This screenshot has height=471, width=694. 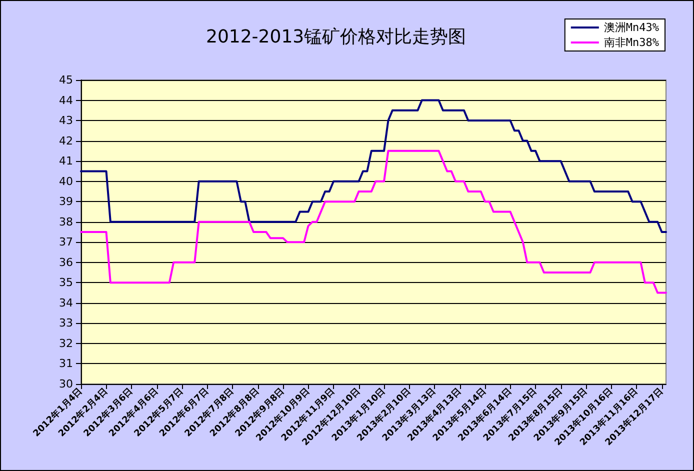 What do you see at coordinates (66, 141) in the screenshot?
I see `y-tick-label: 42` at bounding box center [66, 141].